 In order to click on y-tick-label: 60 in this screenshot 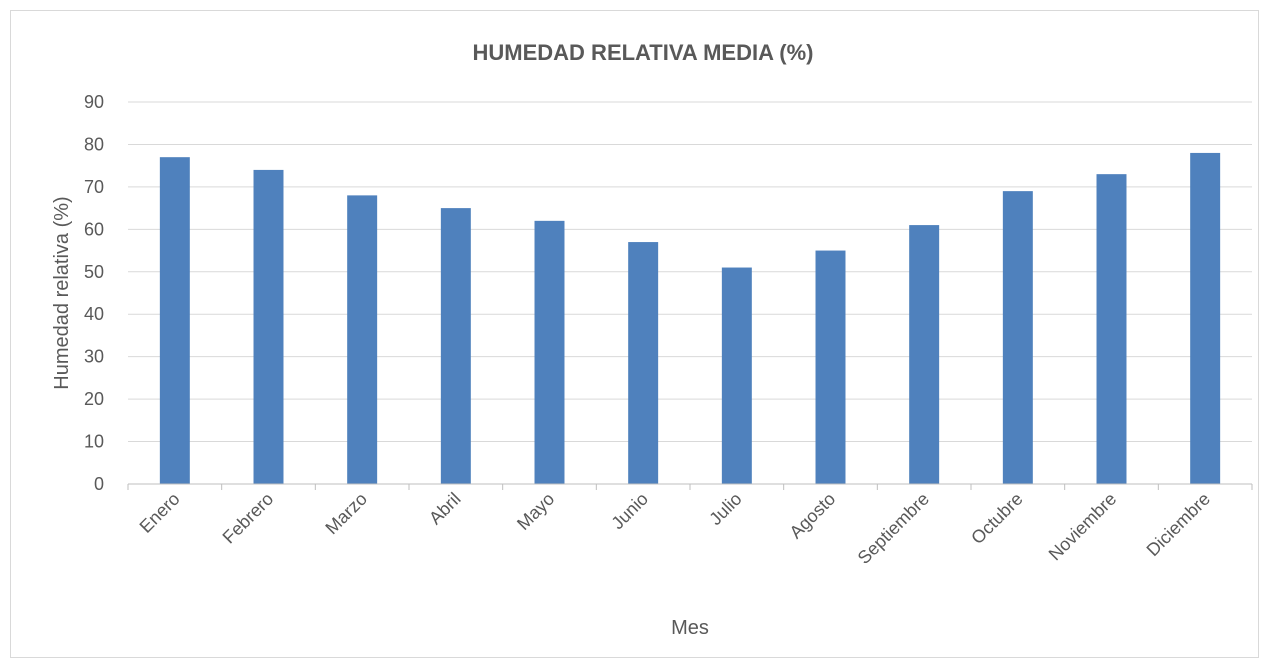, I will do `click(94, 229)`.